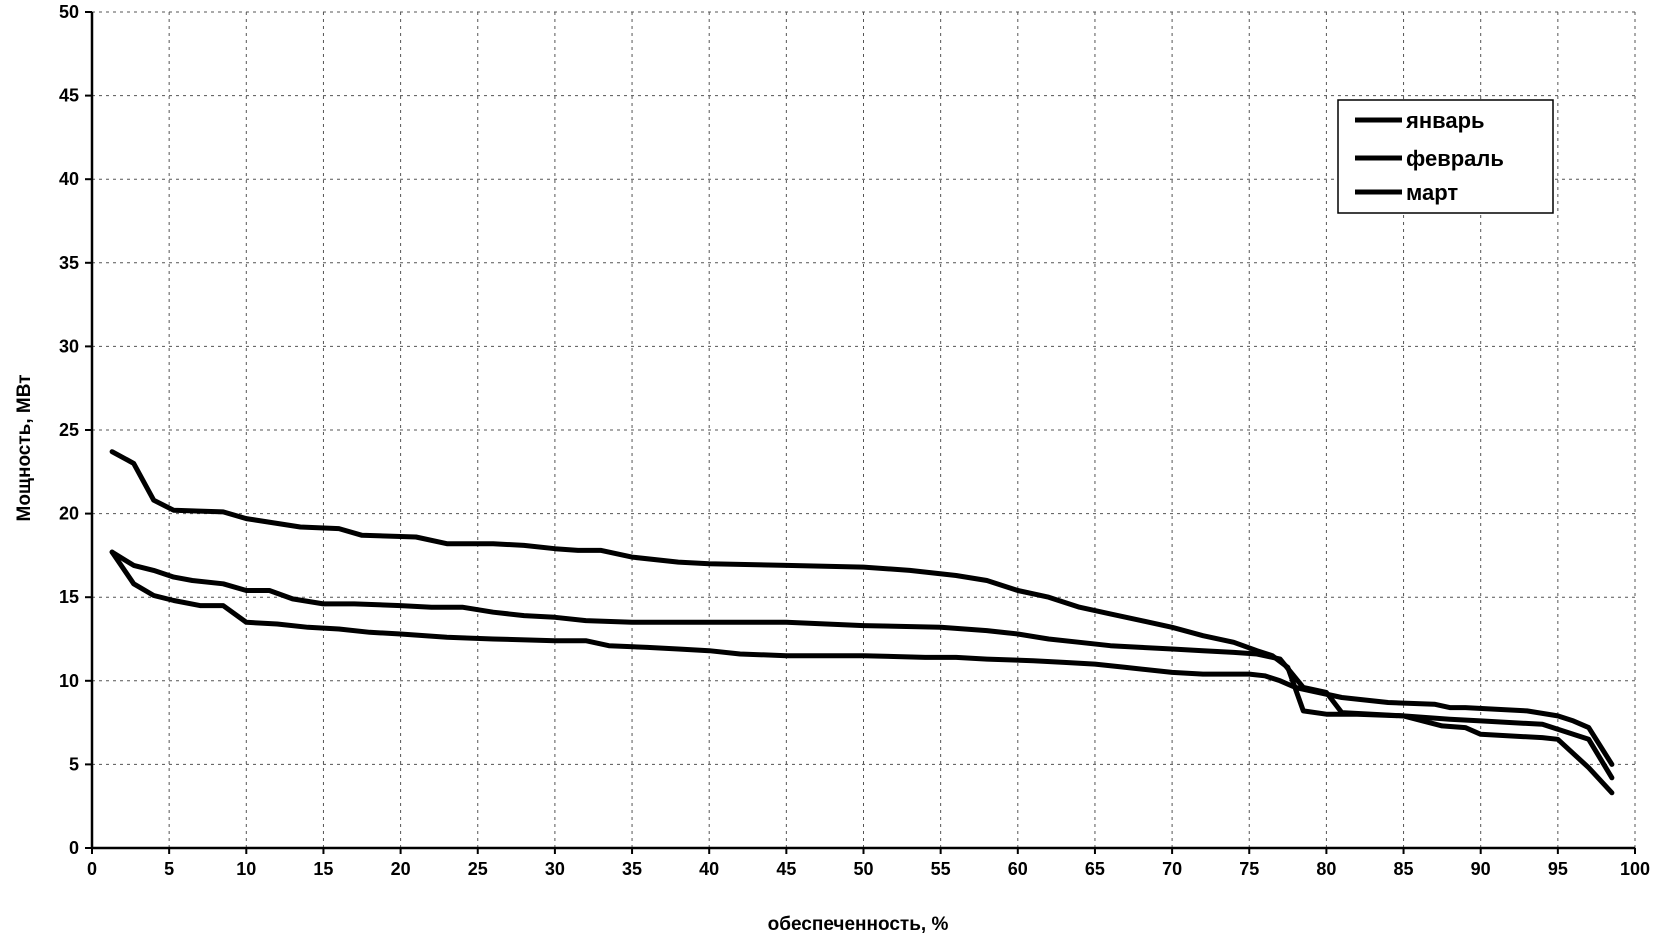 The image size is (1654, 939). What do you see at coordinates (941, 869) in the screenshot?
I see `x-tick-label-55: 55` at bounding box center [941, 869].